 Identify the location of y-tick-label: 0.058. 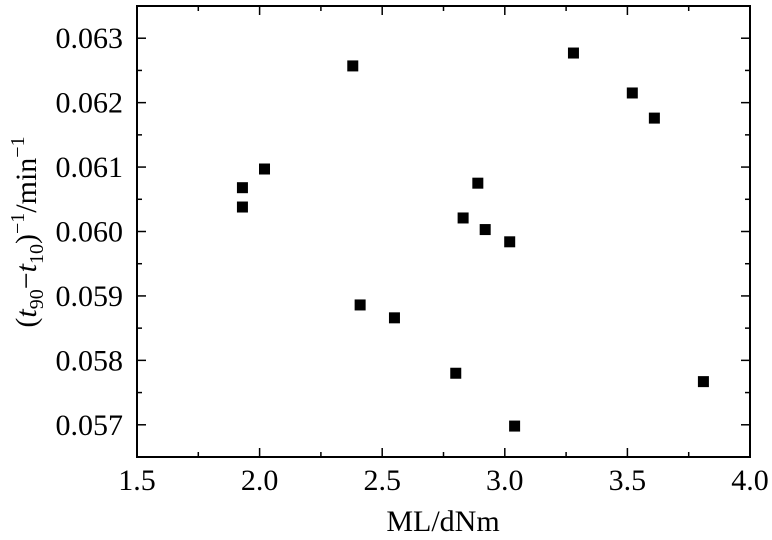
(90, 360).